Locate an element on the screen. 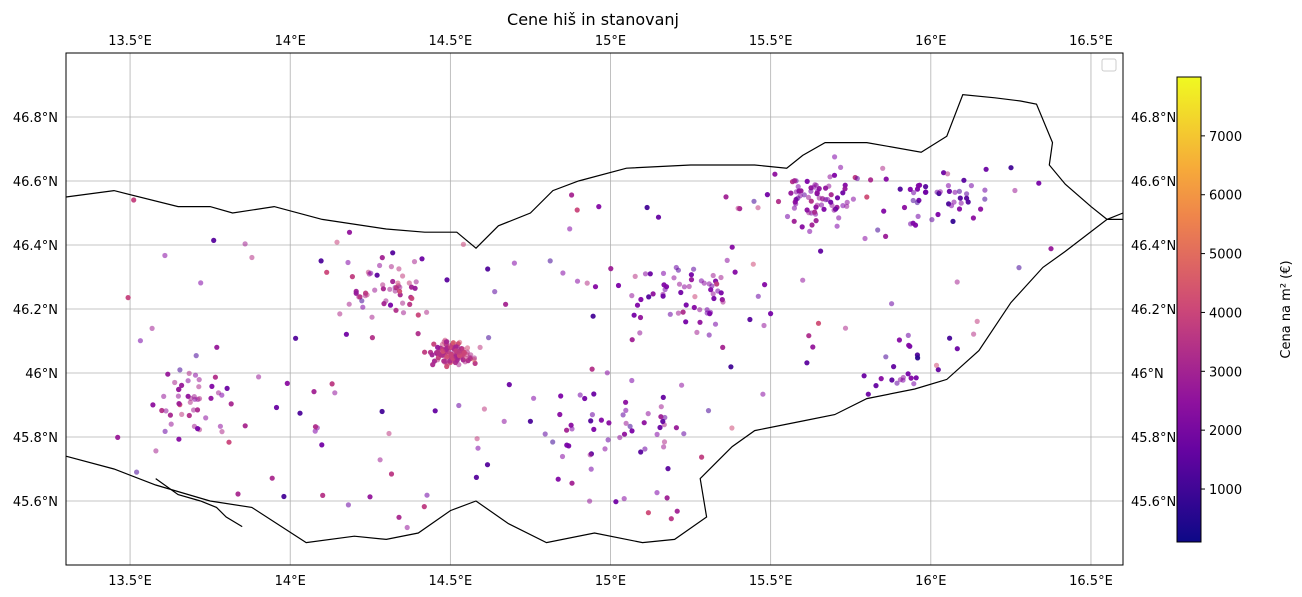 This screenshot has height=597, width=1302. y-tick-label-right: 45.8°N is located at coordinates (1153, 438).